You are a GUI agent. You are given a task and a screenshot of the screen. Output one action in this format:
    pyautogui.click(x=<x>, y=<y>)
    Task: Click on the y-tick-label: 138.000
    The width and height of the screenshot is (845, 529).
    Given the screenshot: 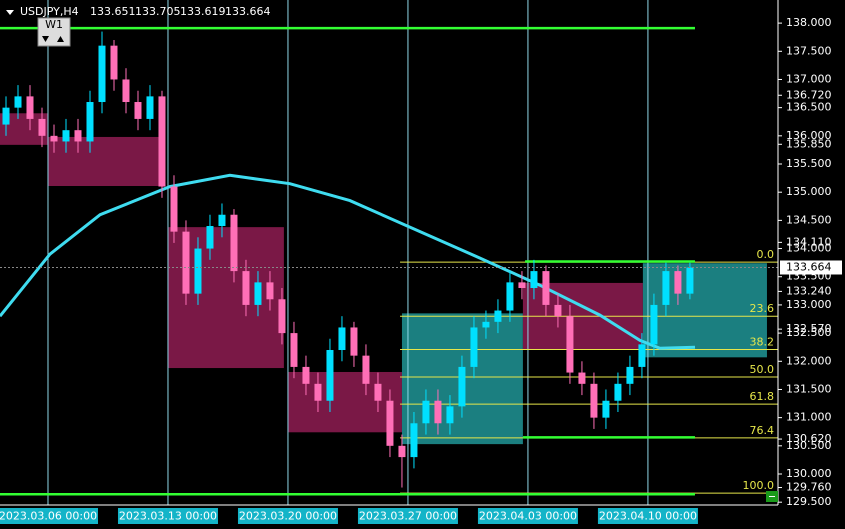 What is the action you would take?
    pyautogui.click(x=809, y=22)
    